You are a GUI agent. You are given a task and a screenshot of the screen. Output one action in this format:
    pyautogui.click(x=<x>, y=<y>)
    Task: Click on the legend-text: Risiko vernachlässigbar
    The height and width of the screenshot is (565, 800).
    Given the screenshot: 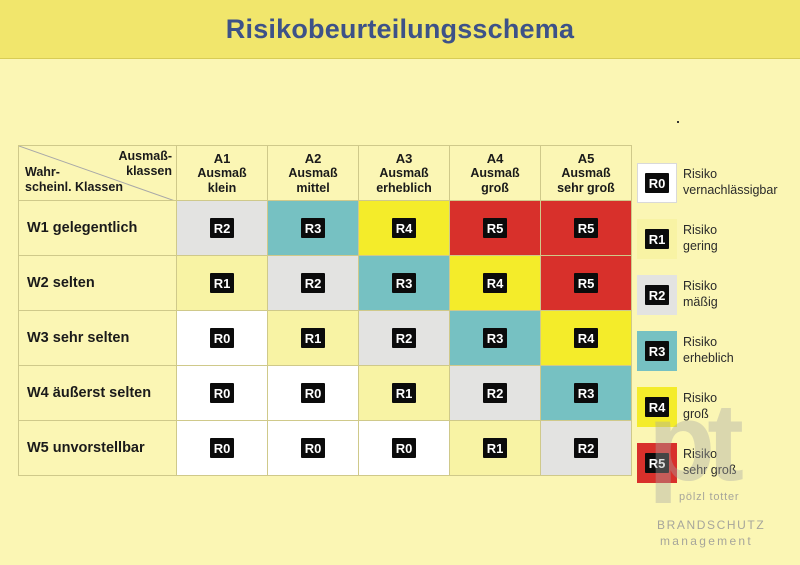 What is the action you would take?
    pyautogui.click(x=730, y=182)
    